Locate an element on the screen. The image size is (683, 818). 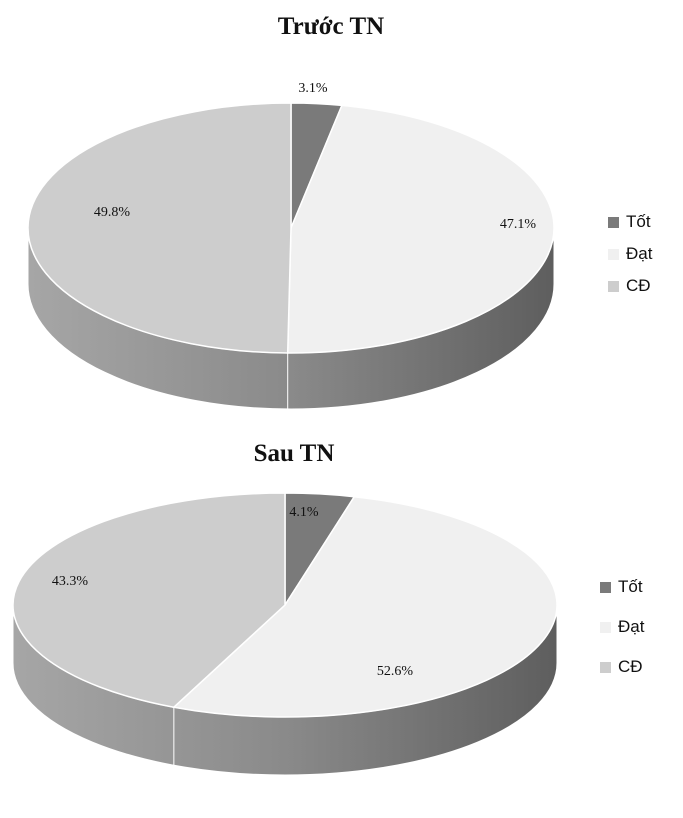
data-label: 4.1% is located at coordinates (304, 512).